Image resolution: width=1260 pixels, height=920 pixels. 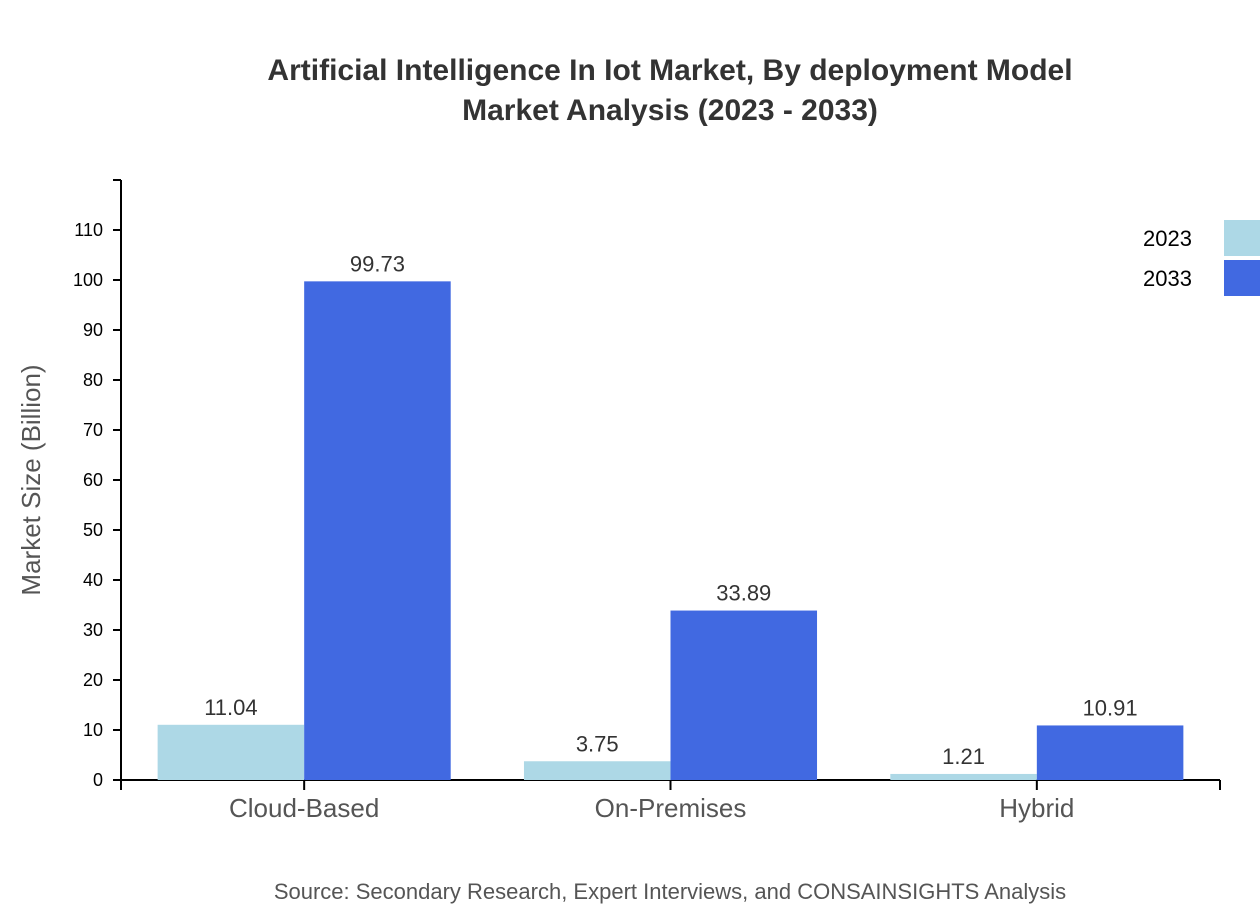 What do you see at coordinates (98, 780) in the screenshot?
I see `y-tick-label: 0` at bounding box center [98, 780].